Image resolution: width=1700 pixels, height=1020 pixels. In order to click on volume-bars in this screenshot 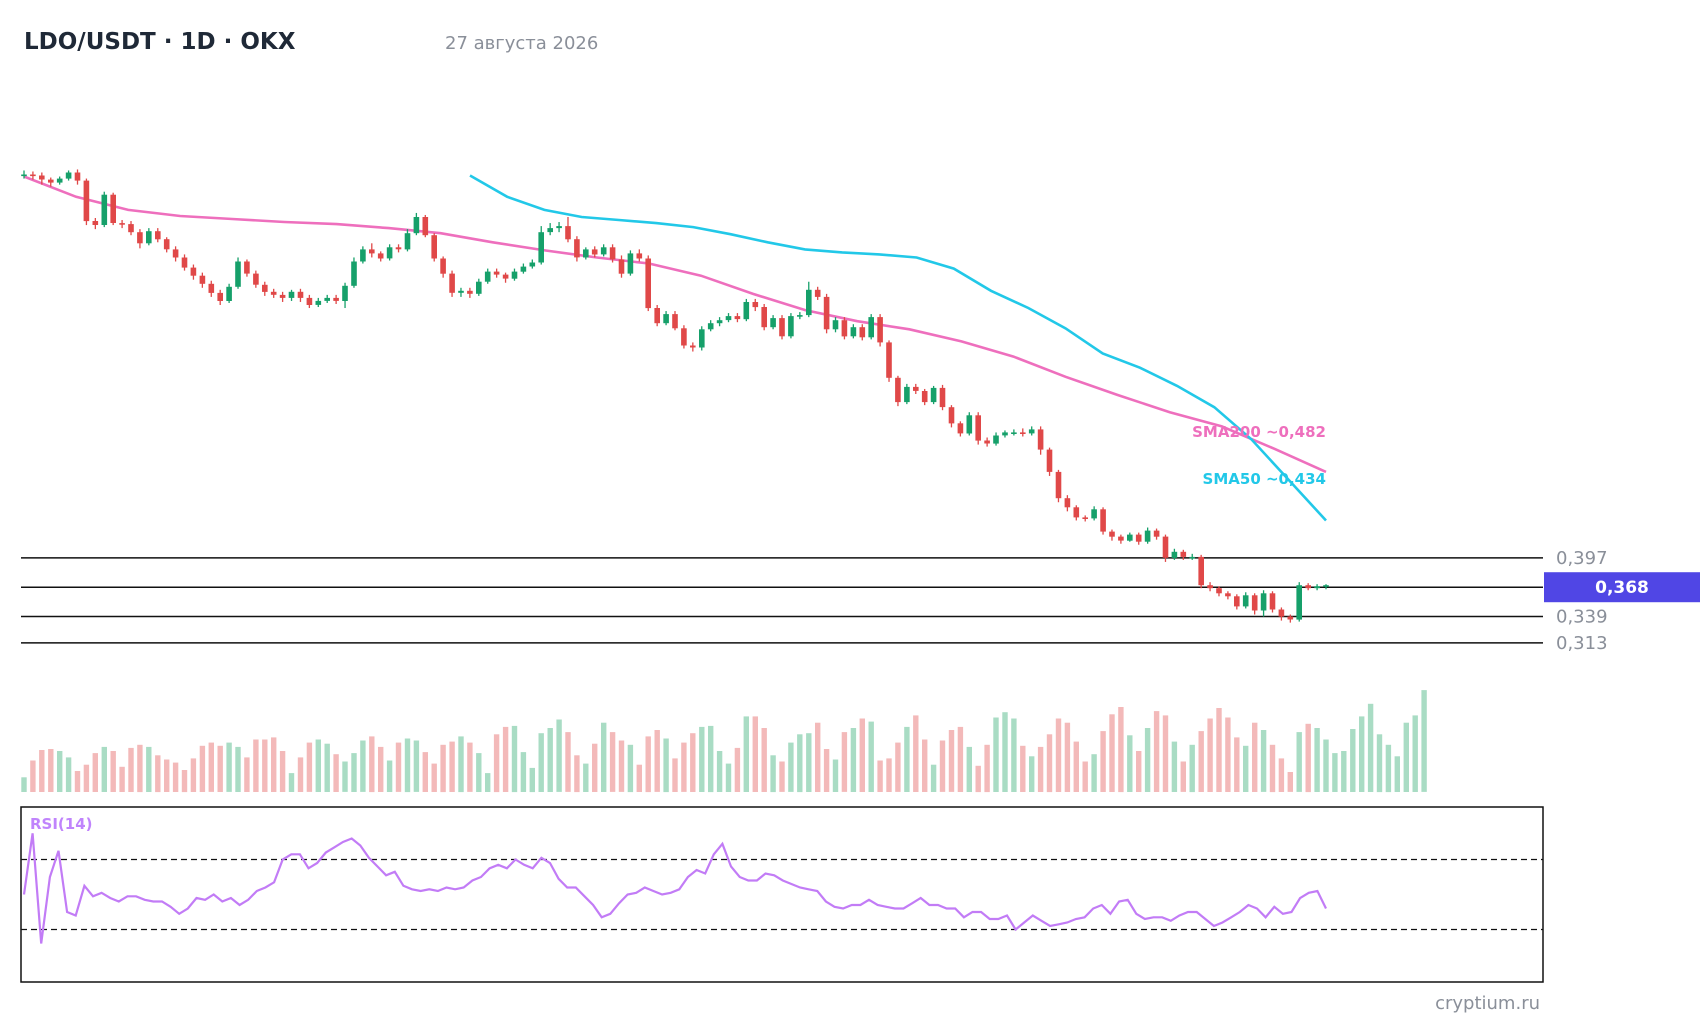, I will do `click(724, 741)`.